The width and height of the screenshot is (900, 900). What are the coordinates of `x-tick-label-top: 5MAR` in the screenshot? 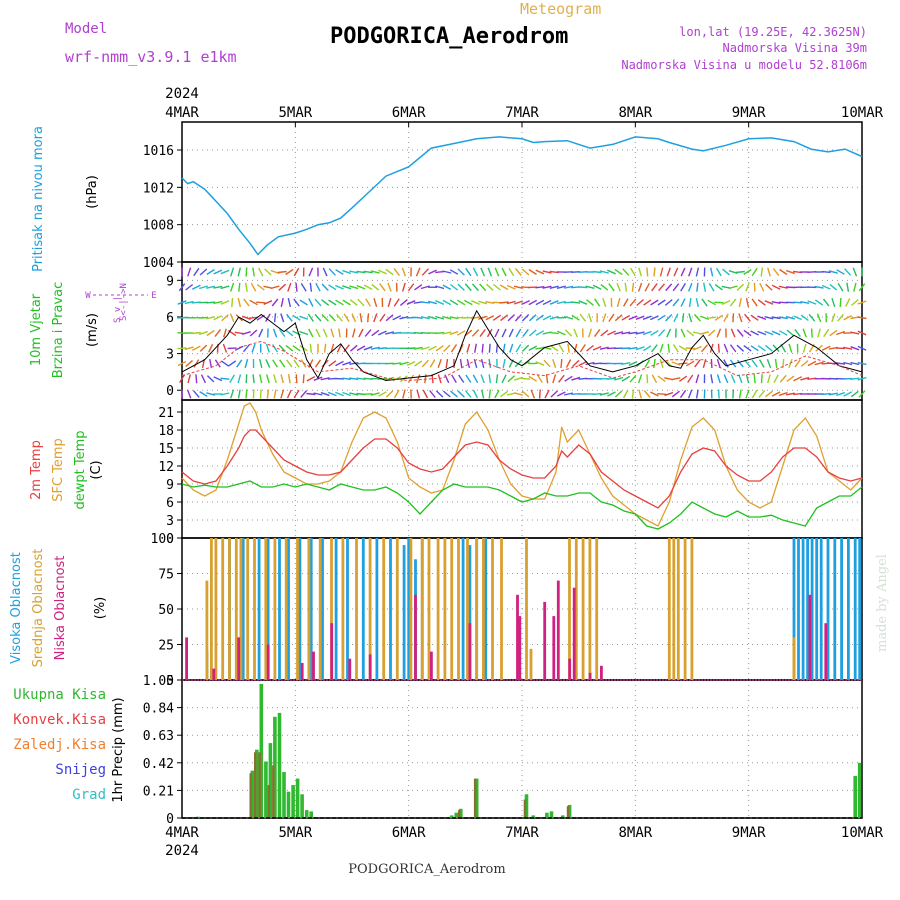 It's located at (295, 113).